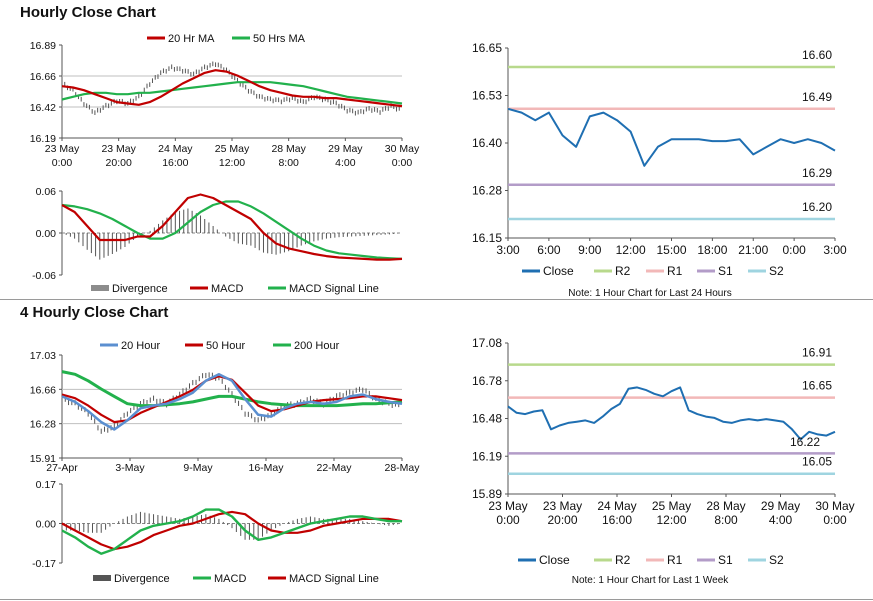 The image size is (873, 601). What do you see at coordinates (487, 48) in the screenshot?
I see `hourly-levels-y-tick-label: 16.65` at bounding box center [487, 48].